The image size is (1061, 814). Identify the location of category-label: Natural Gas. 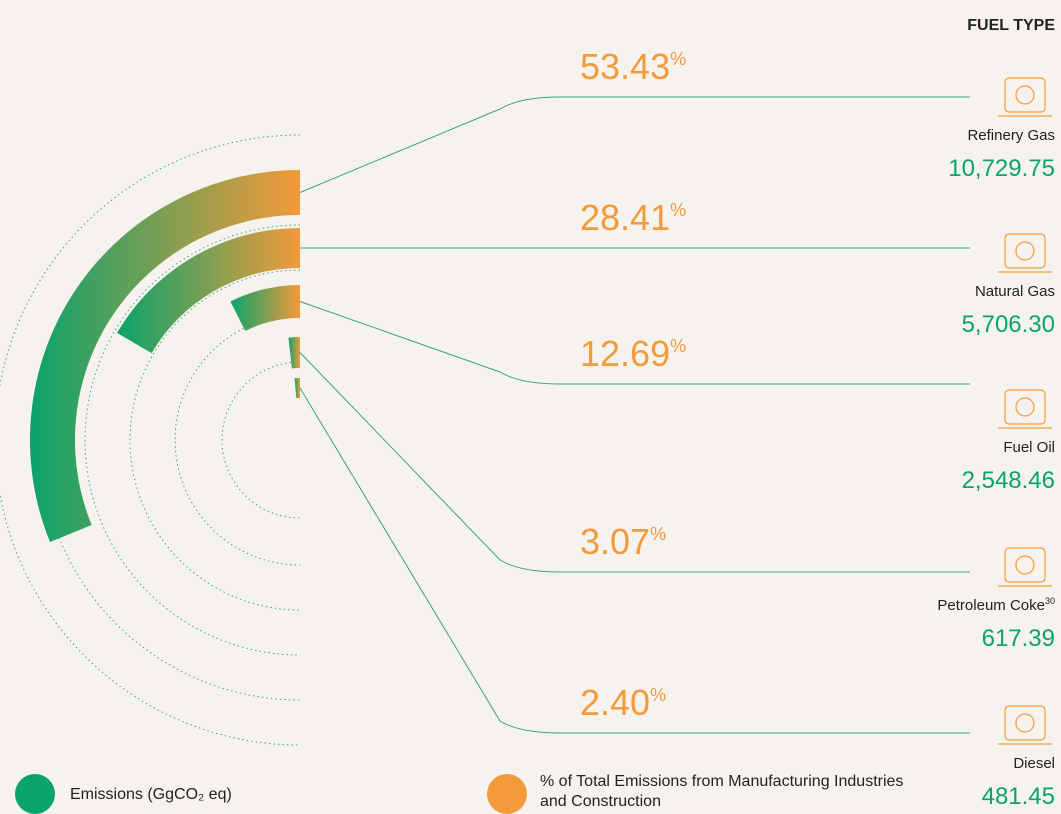
(1015, 291).